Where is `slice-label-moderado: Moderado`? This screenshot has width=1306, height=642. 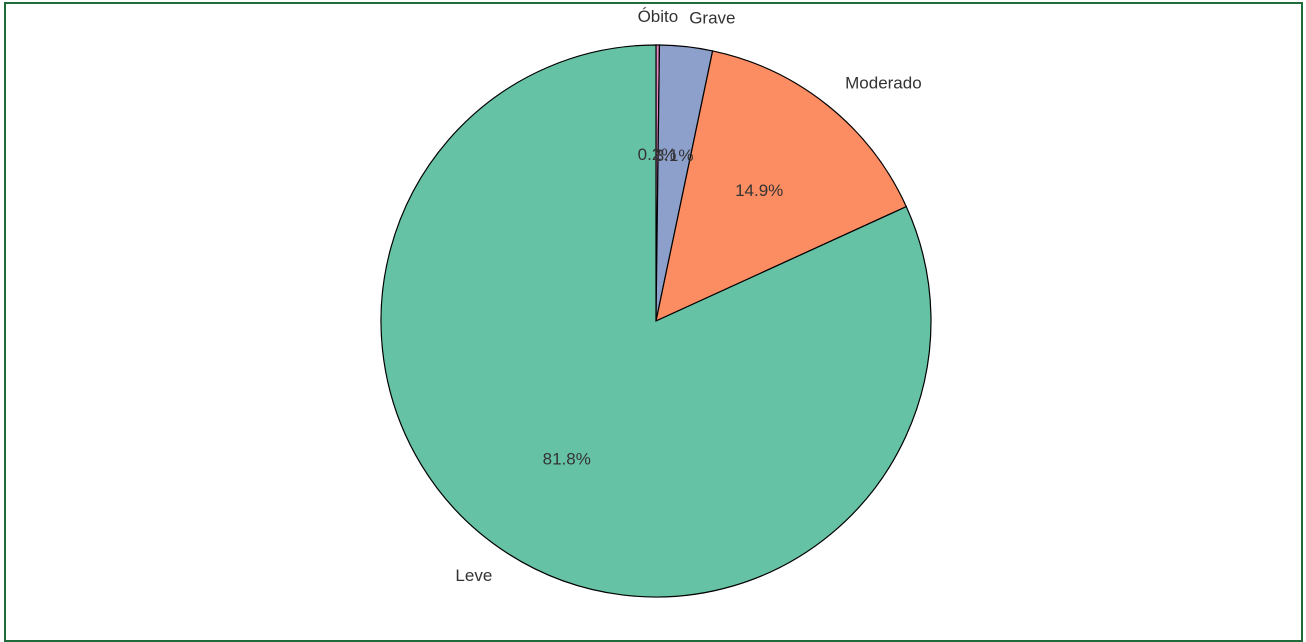 slice-label-moderado: Moderado is located at coordinates (883, 83).